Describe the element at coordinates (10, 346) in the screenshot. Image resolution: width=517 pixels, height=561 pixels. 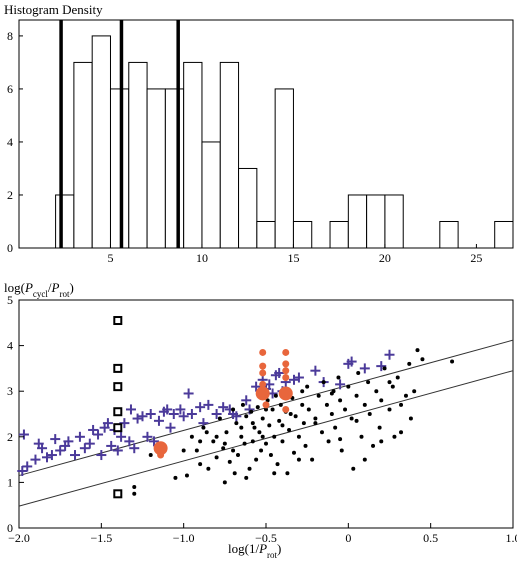
I see `scatter-y-tick-label: 4` at that location.